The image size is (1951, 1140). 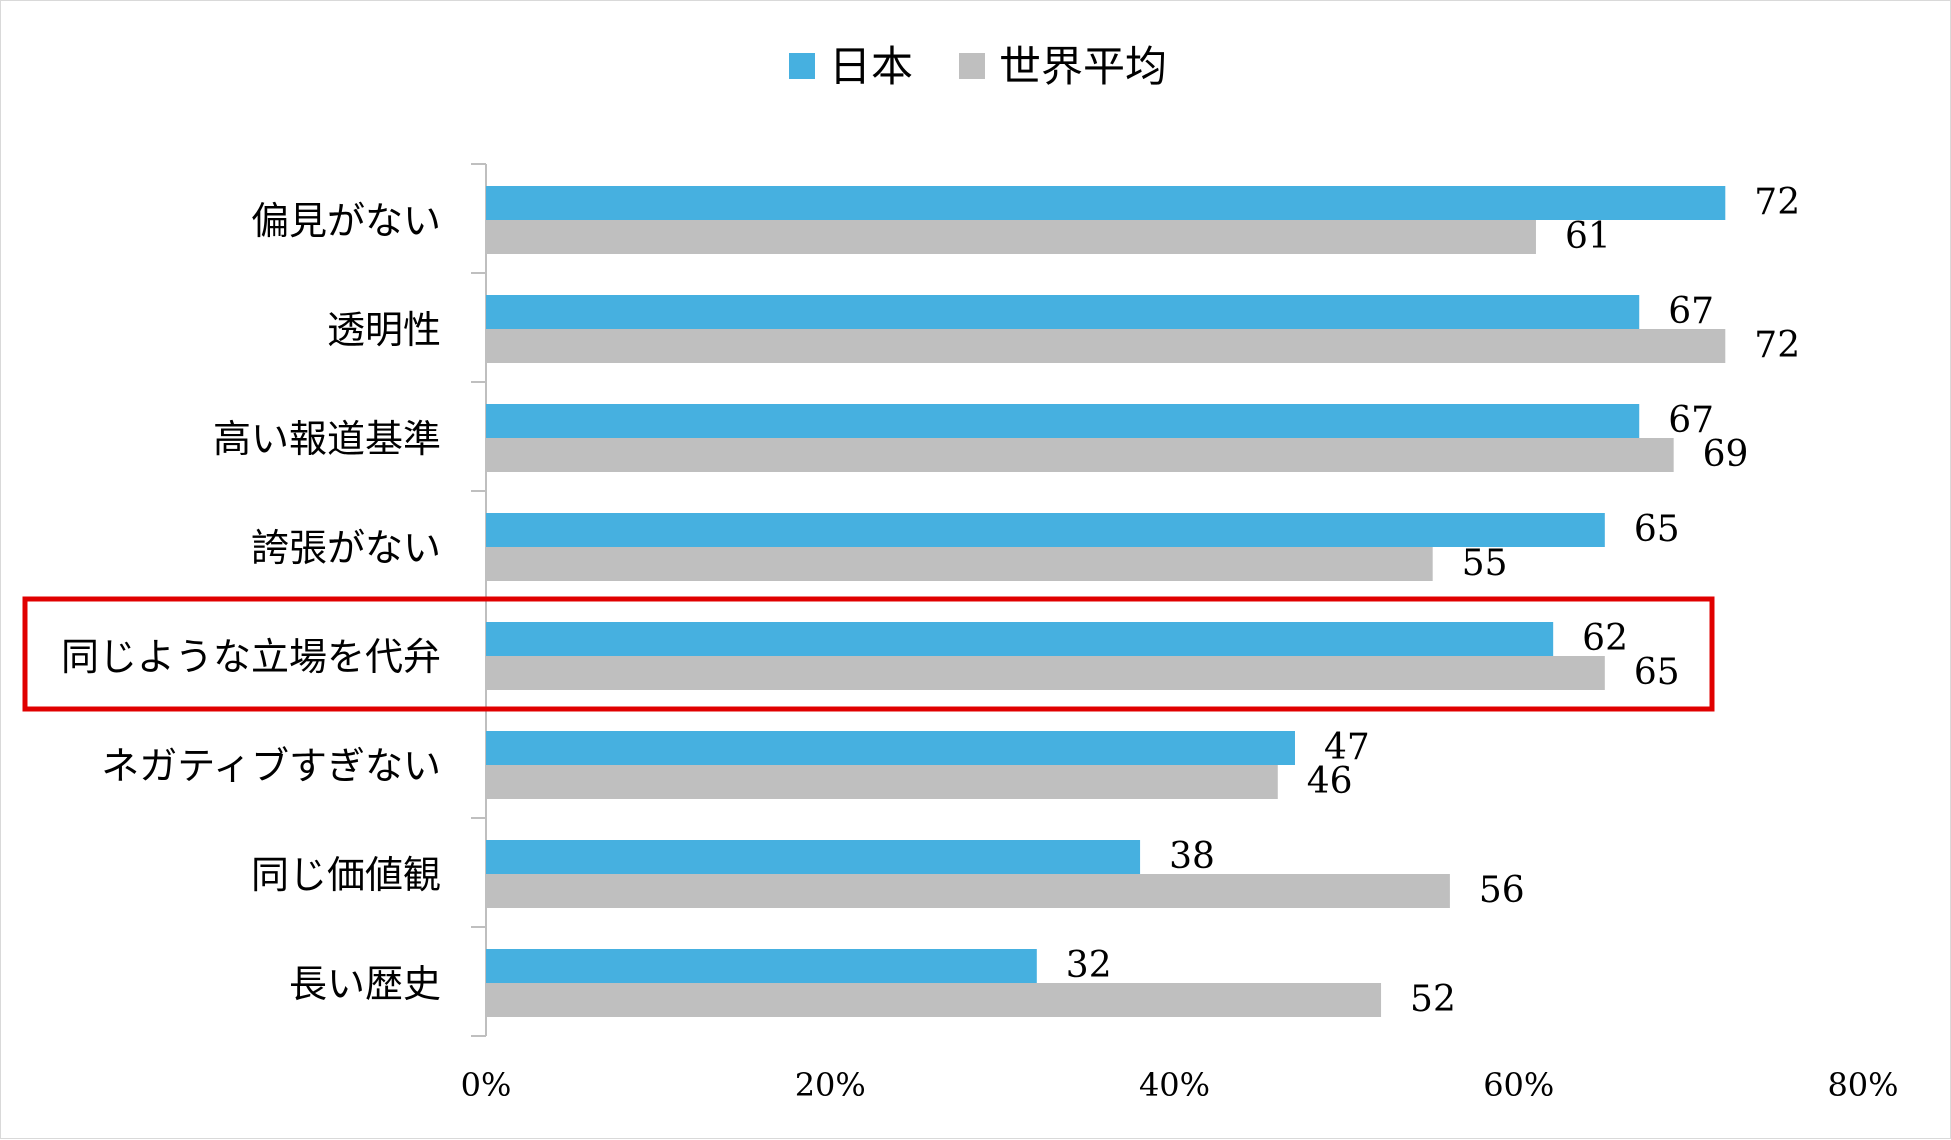 I want to click on category-label: 同じ価値観, so click(x=346, y=875).